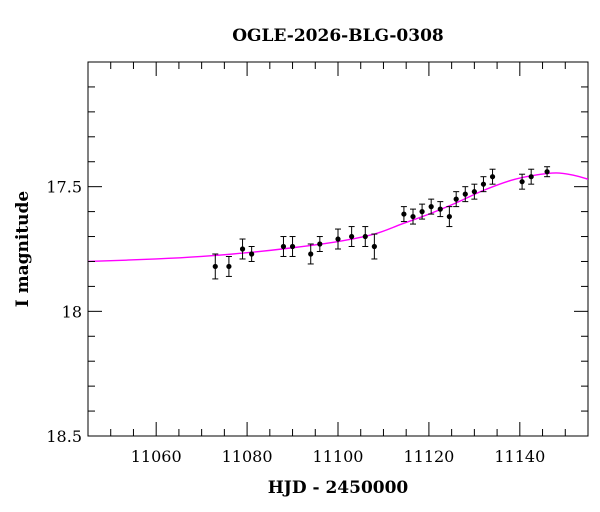 The image size is (600, 512). Describe the element at coordinates (247, 456) in the screenshot. I see `x-tick-label: 11080` at that location.